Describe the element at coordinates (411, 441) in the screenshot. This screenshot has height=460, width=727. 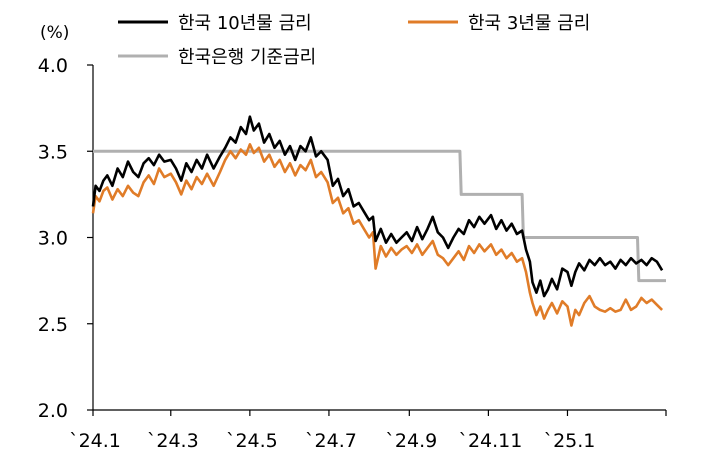
I see `x-tick-label: `24.9` at that location.